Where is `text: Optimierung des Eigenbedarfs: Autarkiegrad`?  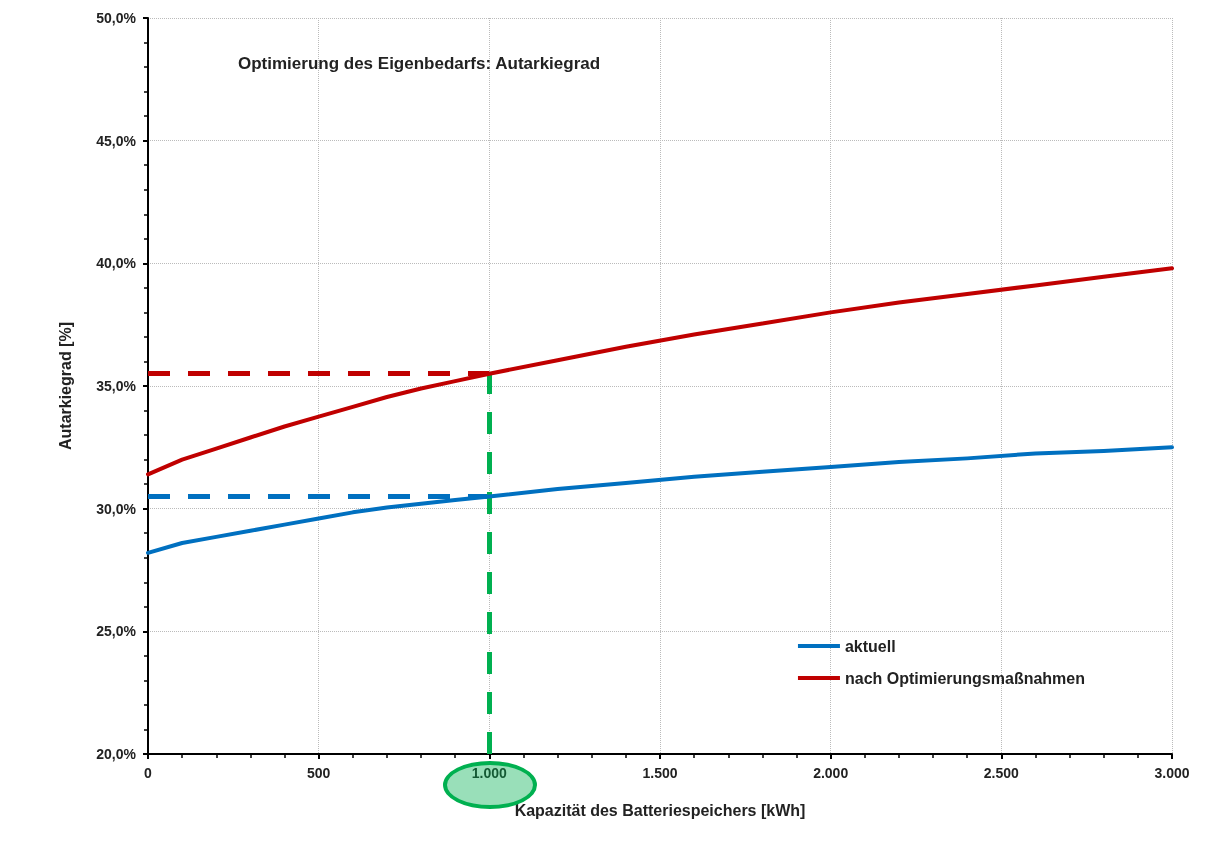 text: Optimierung des Eigenbedarfs: Autarkiegrad is located at coordinates (419, 63).